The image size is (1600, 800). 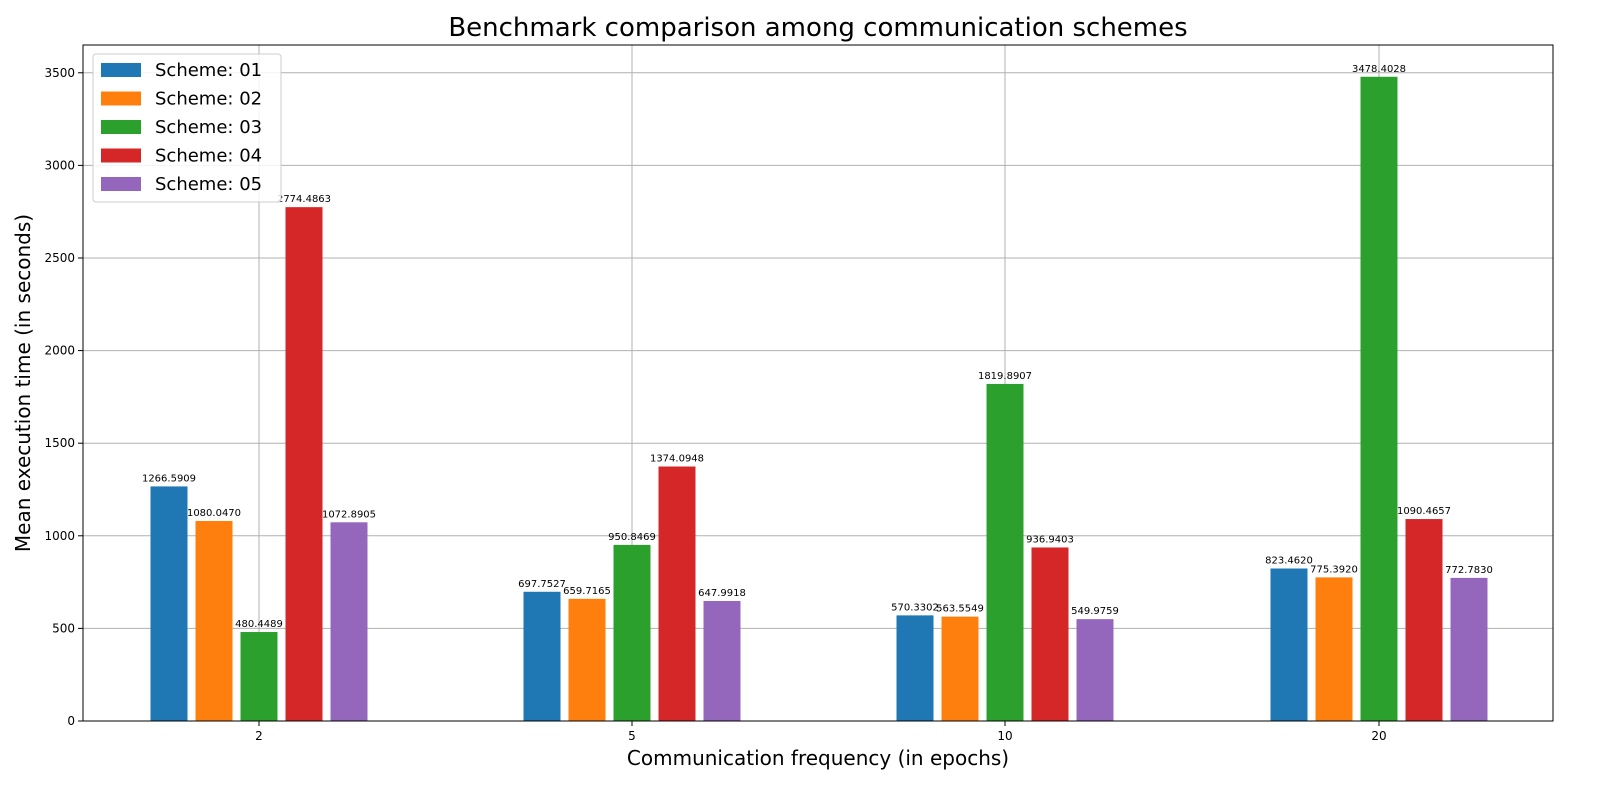 What do you see at coordinates (59, 73) in the screenshot?
I see `y-tick-label: 3500` at bounding box center [59, 73].